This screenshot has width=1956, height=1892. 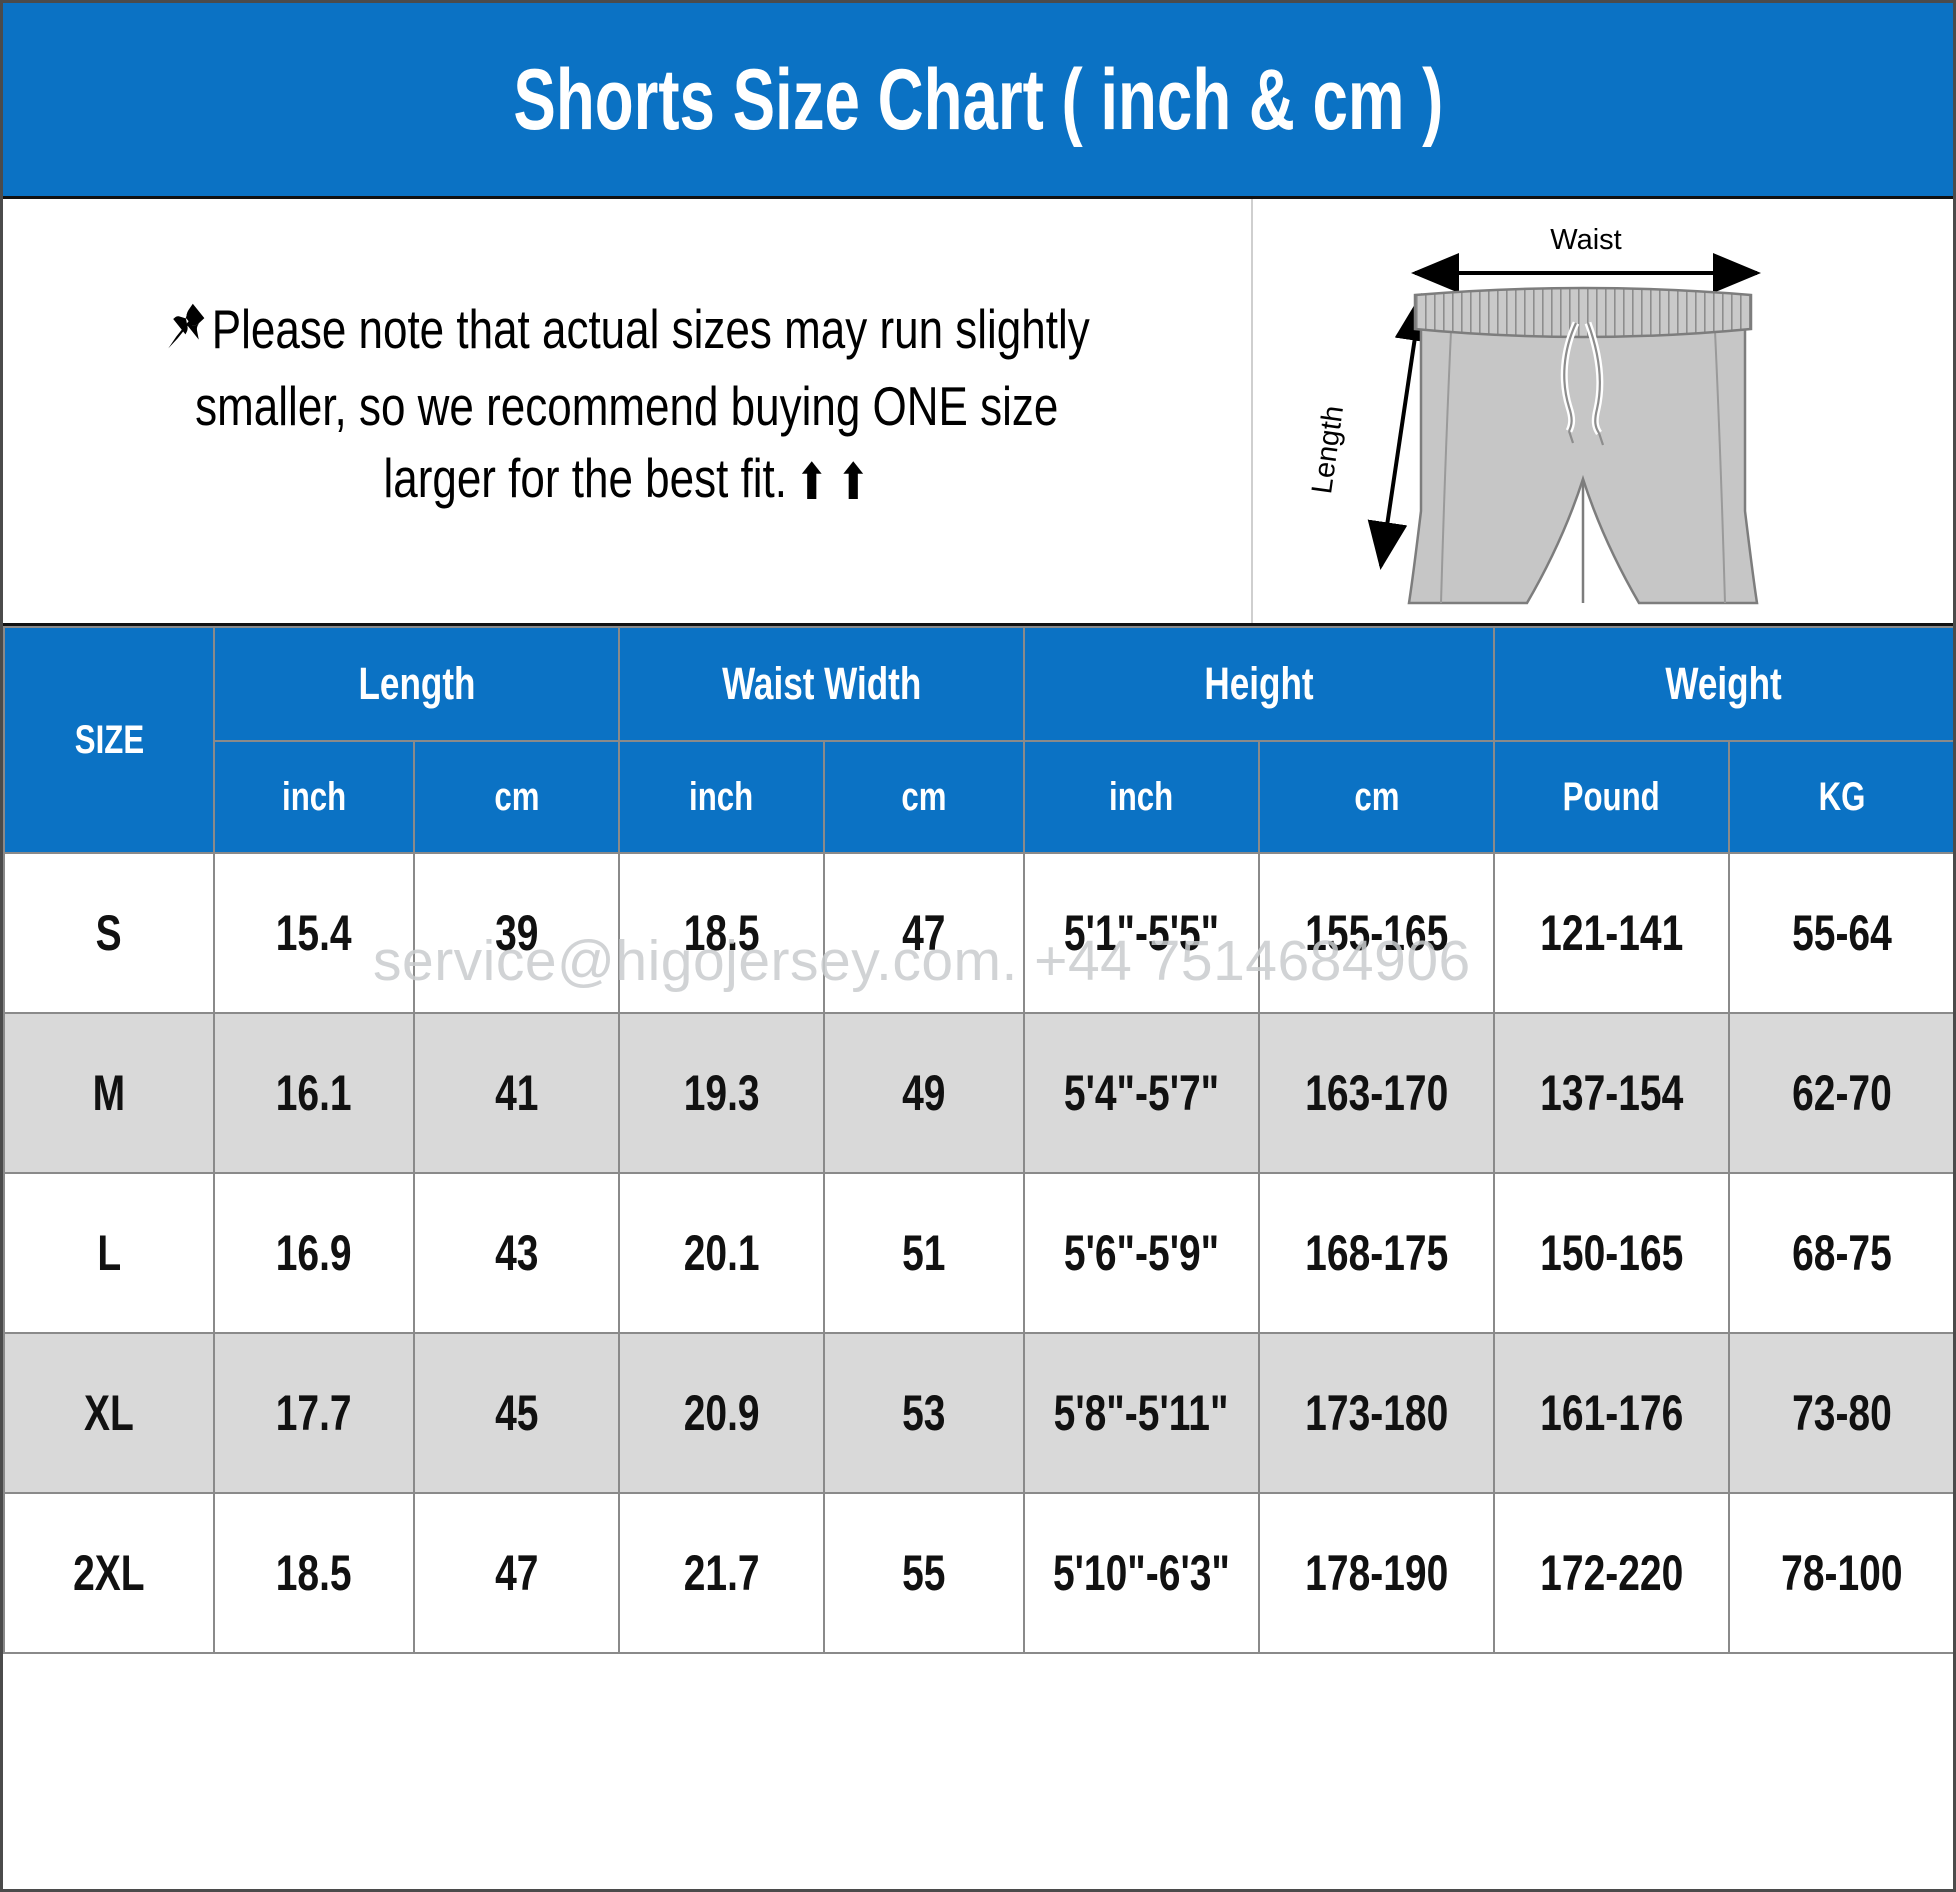 What do you see at coordinates (1259, 684) in the screenshot?
I see `column-group-height: Height` at bounding box center [1259, 684].